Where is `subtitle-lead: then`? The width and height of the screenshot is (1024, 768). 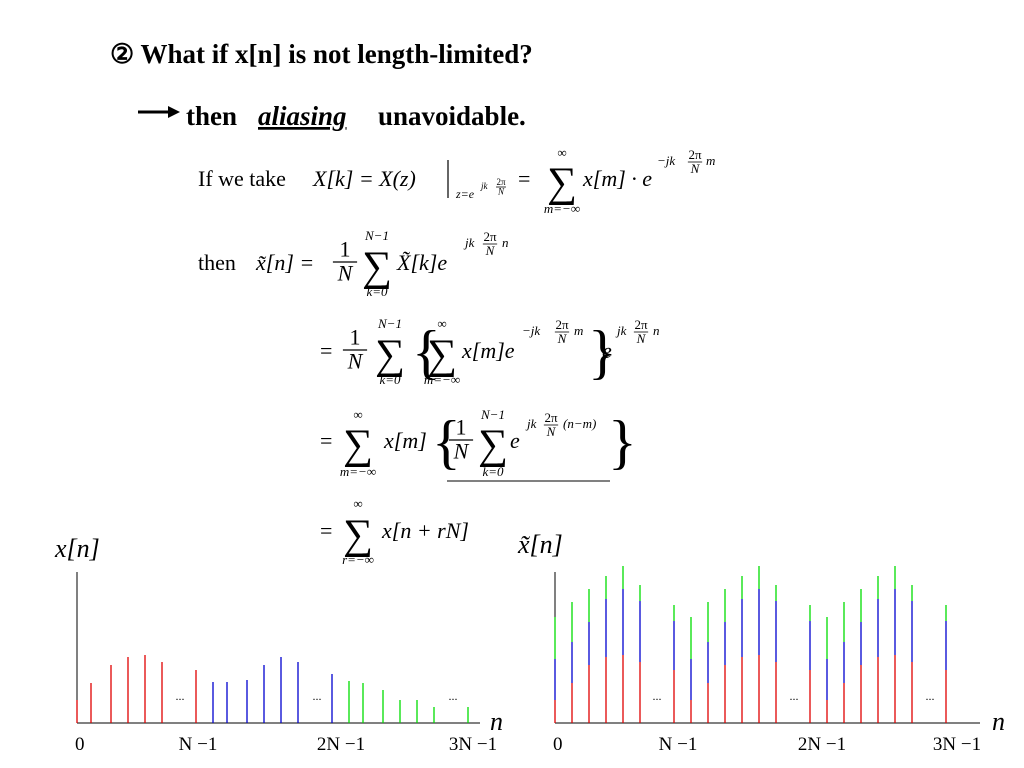 subtitle-lead: then is located at coordinates (211, 116).